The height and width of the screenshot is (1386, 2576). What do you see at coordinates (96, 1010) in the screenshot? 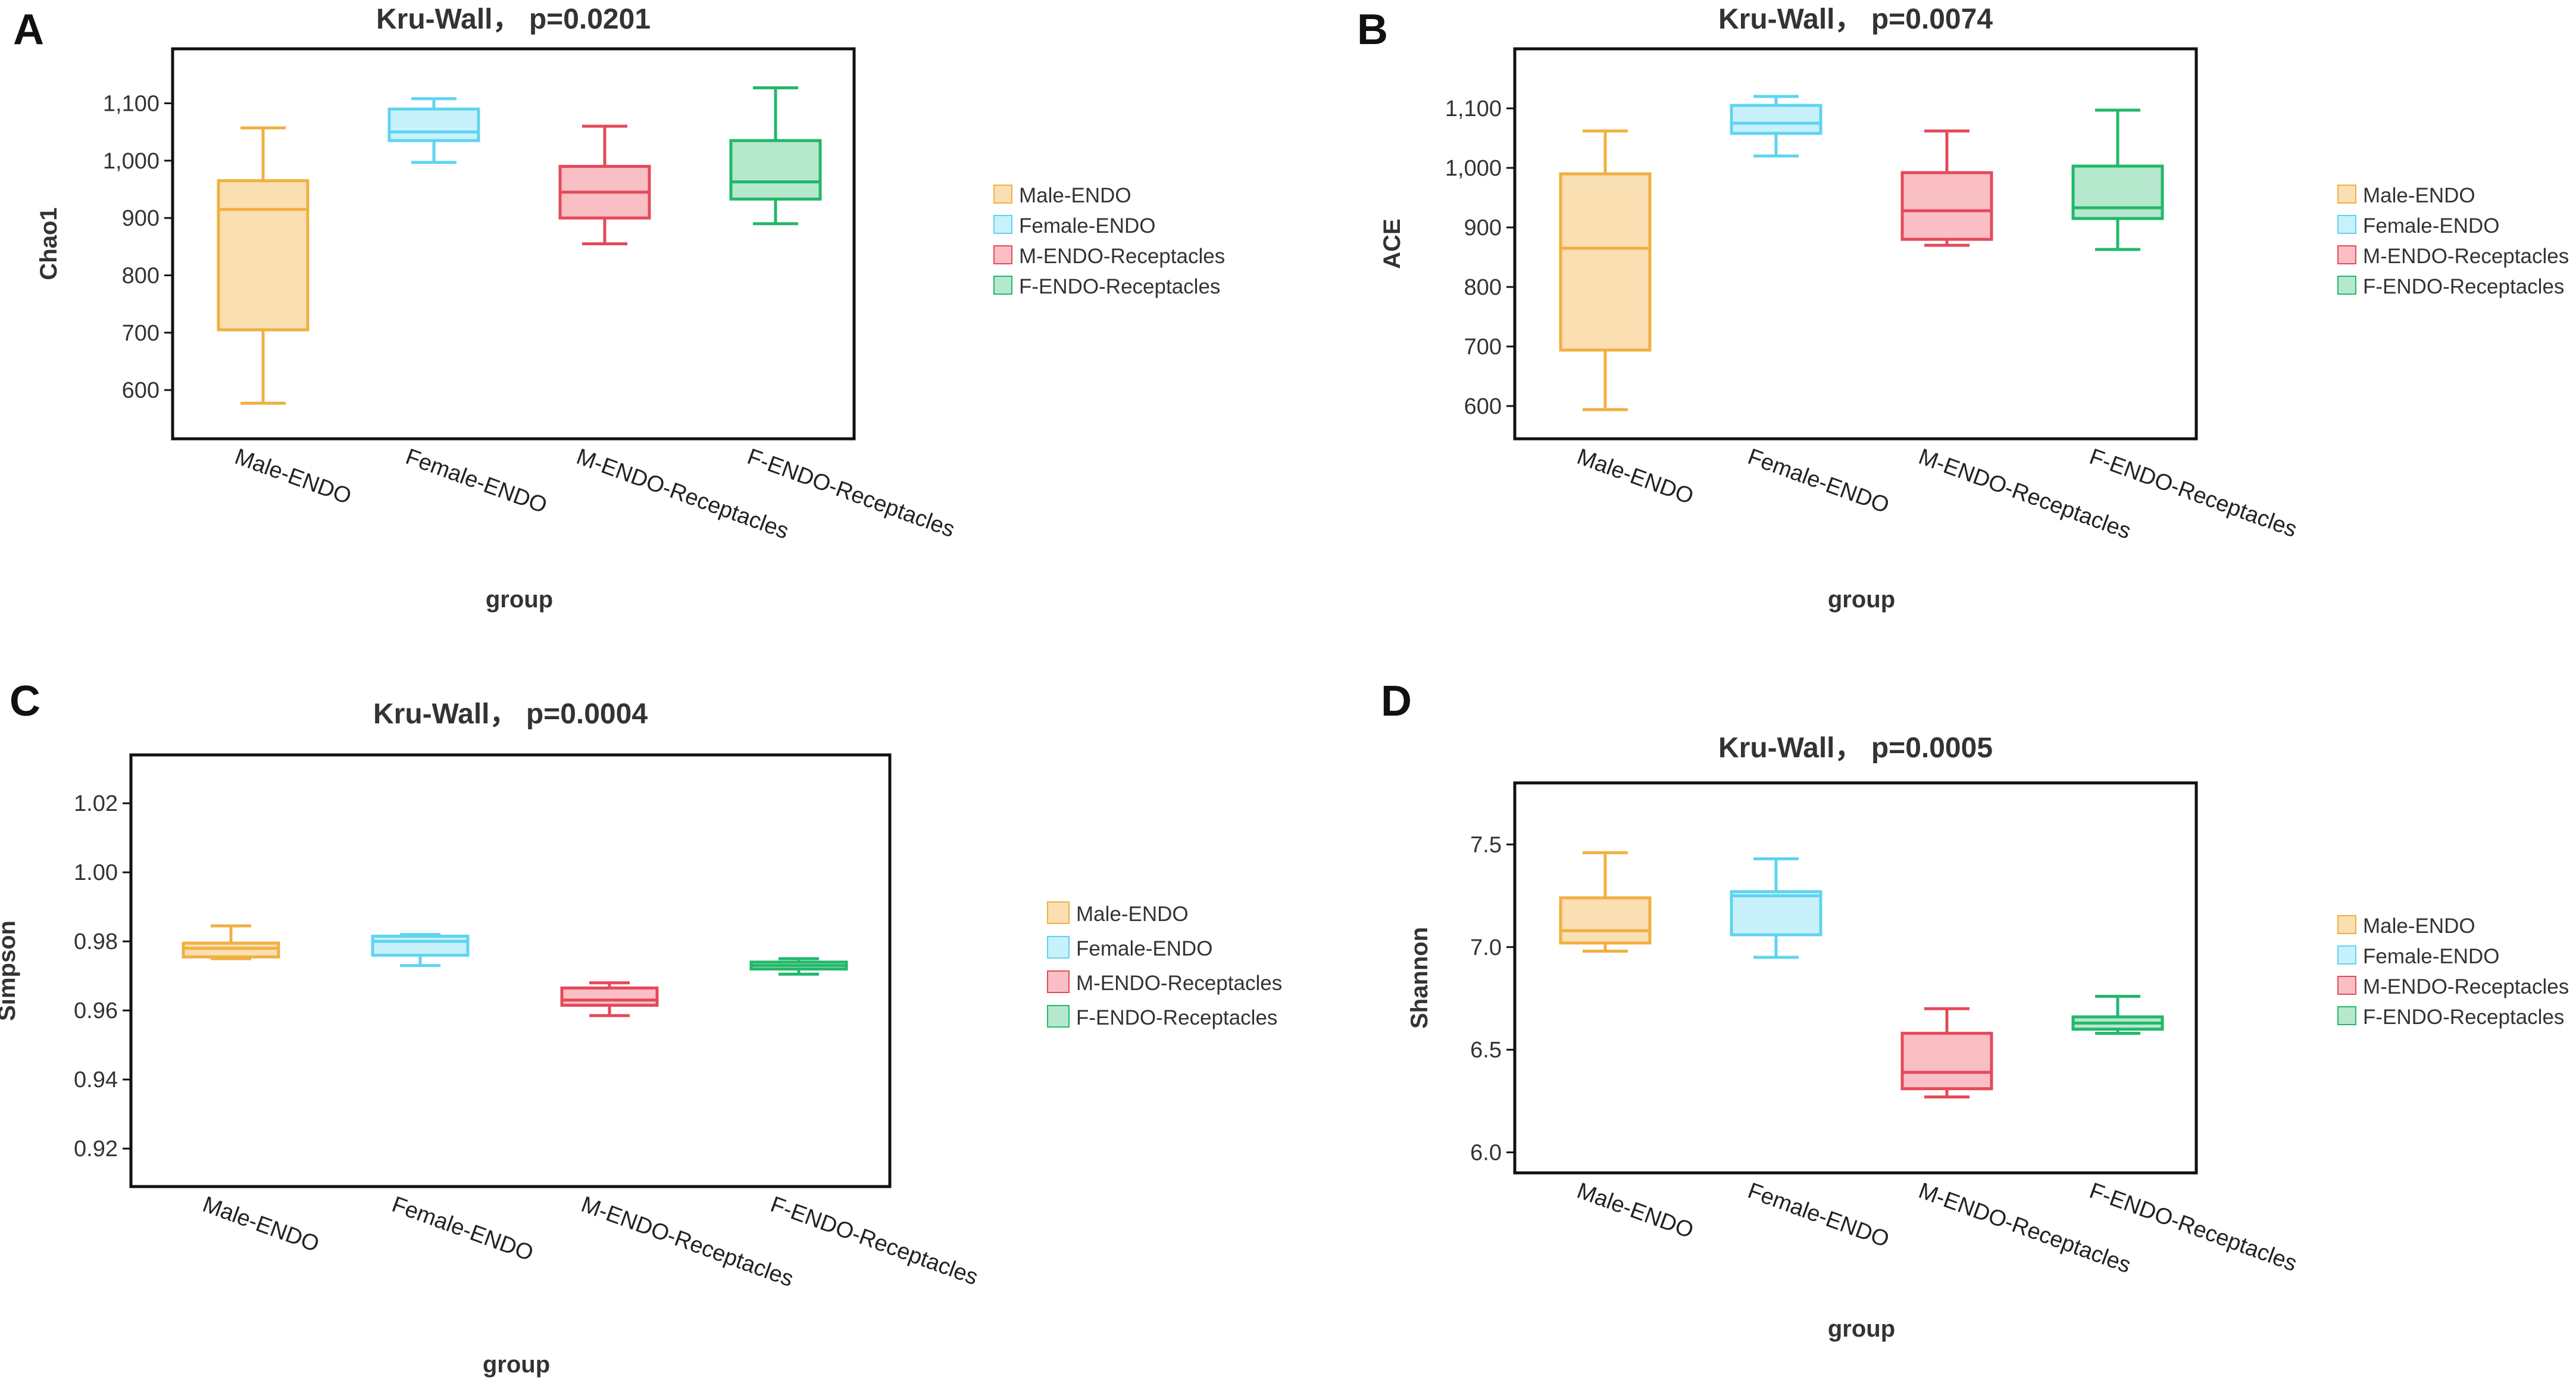
I see `y-tick-label: 0.96` at bounding box center [96, 1010].